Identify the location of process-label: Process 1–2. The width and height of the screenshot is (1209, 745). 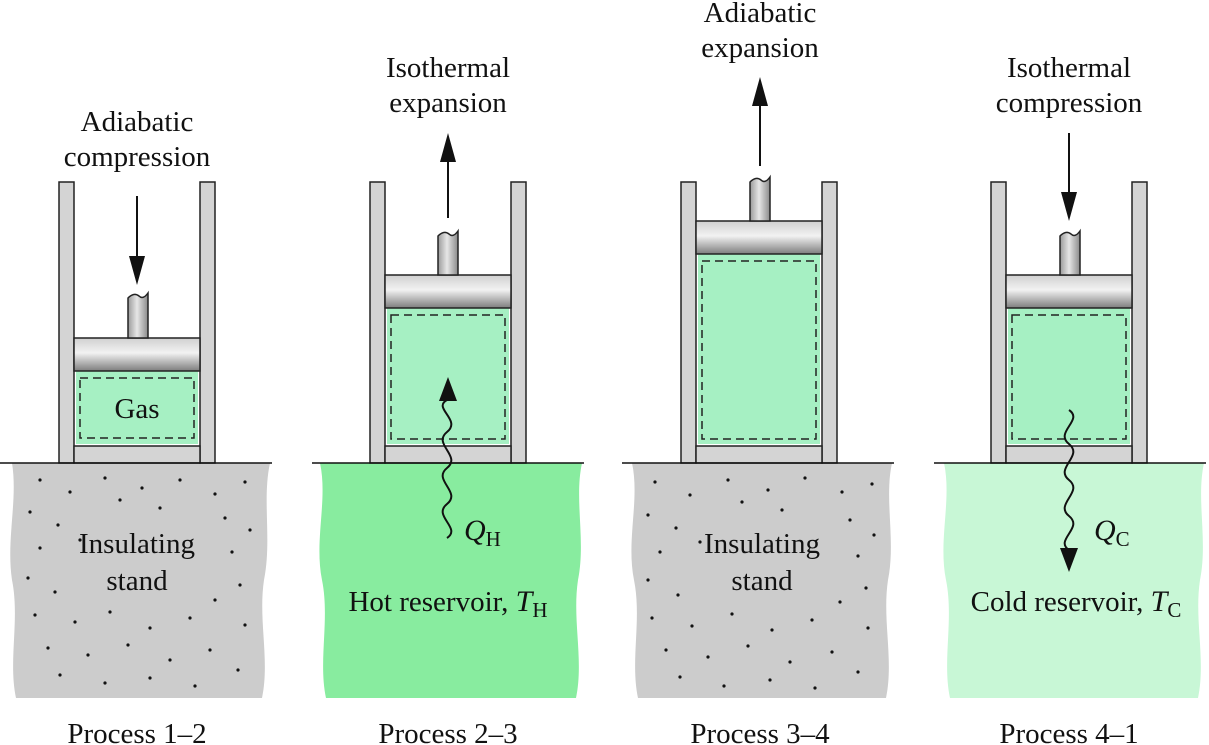
(136, 731).